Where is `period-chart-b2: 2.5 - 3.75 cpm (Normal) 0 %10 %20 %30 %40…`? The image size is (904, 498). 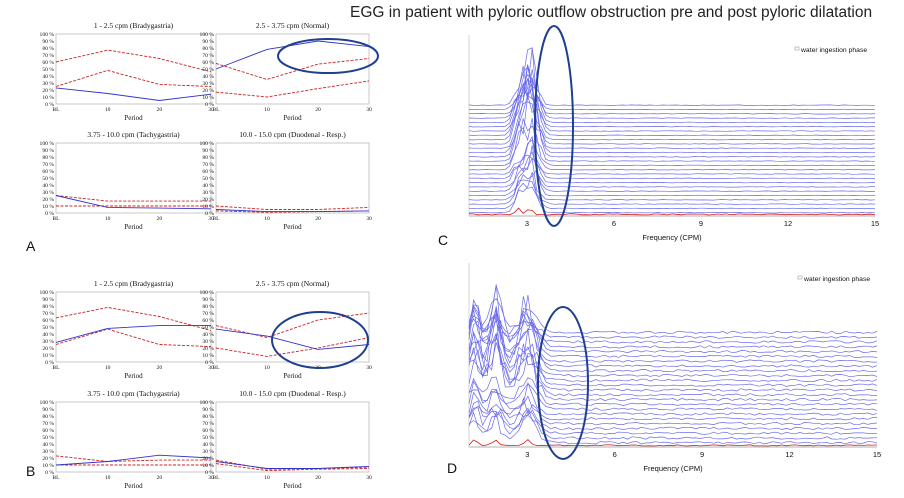 period-chart-b2: 2.5 - 3.75 cpm (Normal) 0 %10 %20 %30 %40… is located at coordinates (286, 329).